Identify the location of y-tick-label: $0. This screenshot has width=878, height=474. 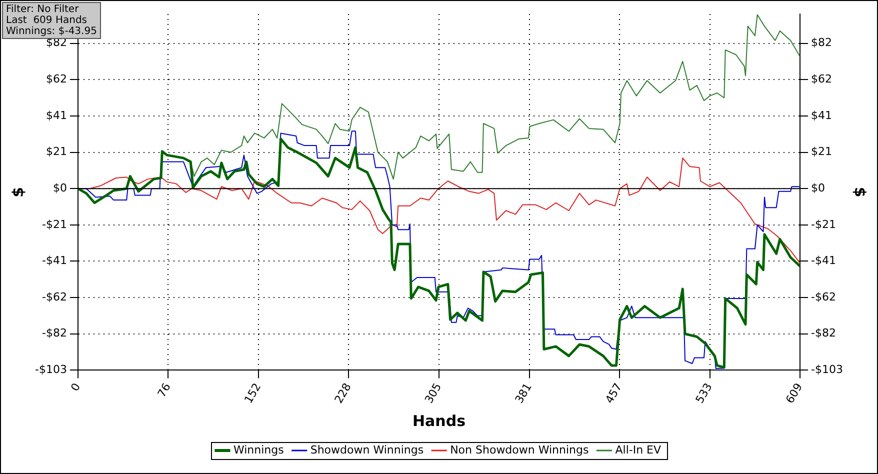
(59, 187).